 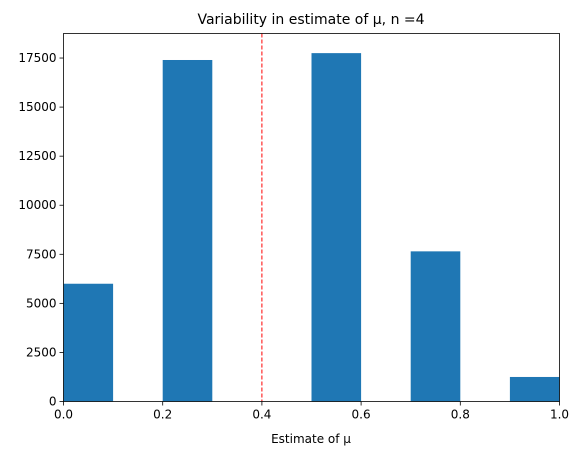 I want to click on y-tick-label: 12500, so click(x=37, y=156).